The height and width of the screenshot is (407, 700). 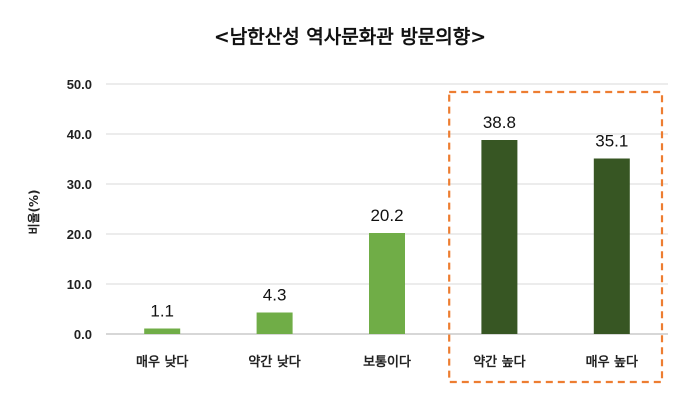 What do you see at coordinates (79, 184) in the screenshot?
I see `y-tick-label: 30.0` at bounding box center [79, 184].